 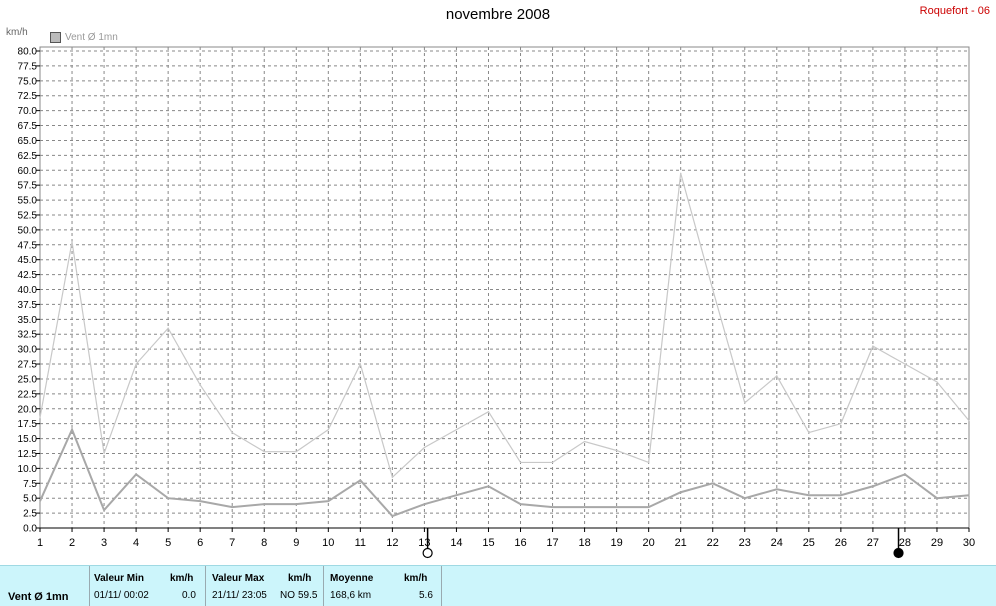 What do you see at coordinates (28, 365) in the screenshot?
I see `y-tick-label: 27.5` at bounding box center [28, 365].